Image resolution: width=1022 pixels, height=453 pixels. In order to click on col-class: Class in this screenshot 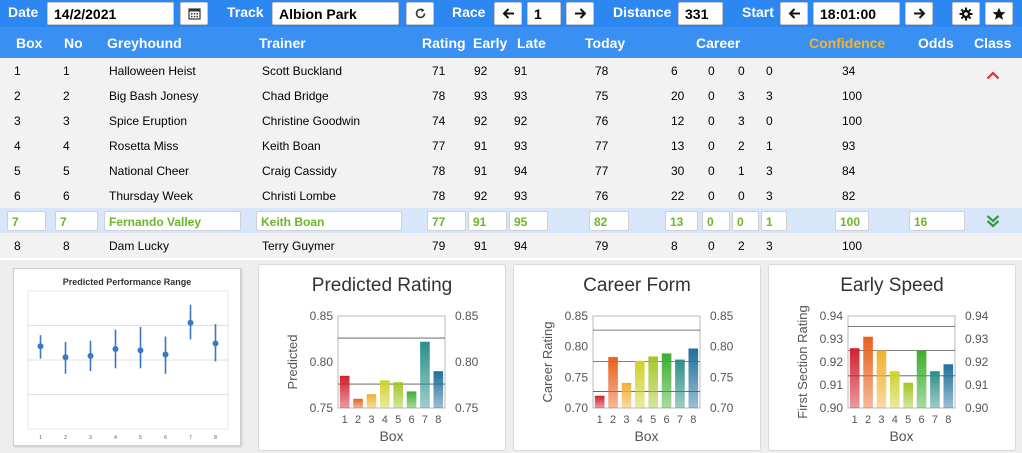, I will do `click(993, 43)`.